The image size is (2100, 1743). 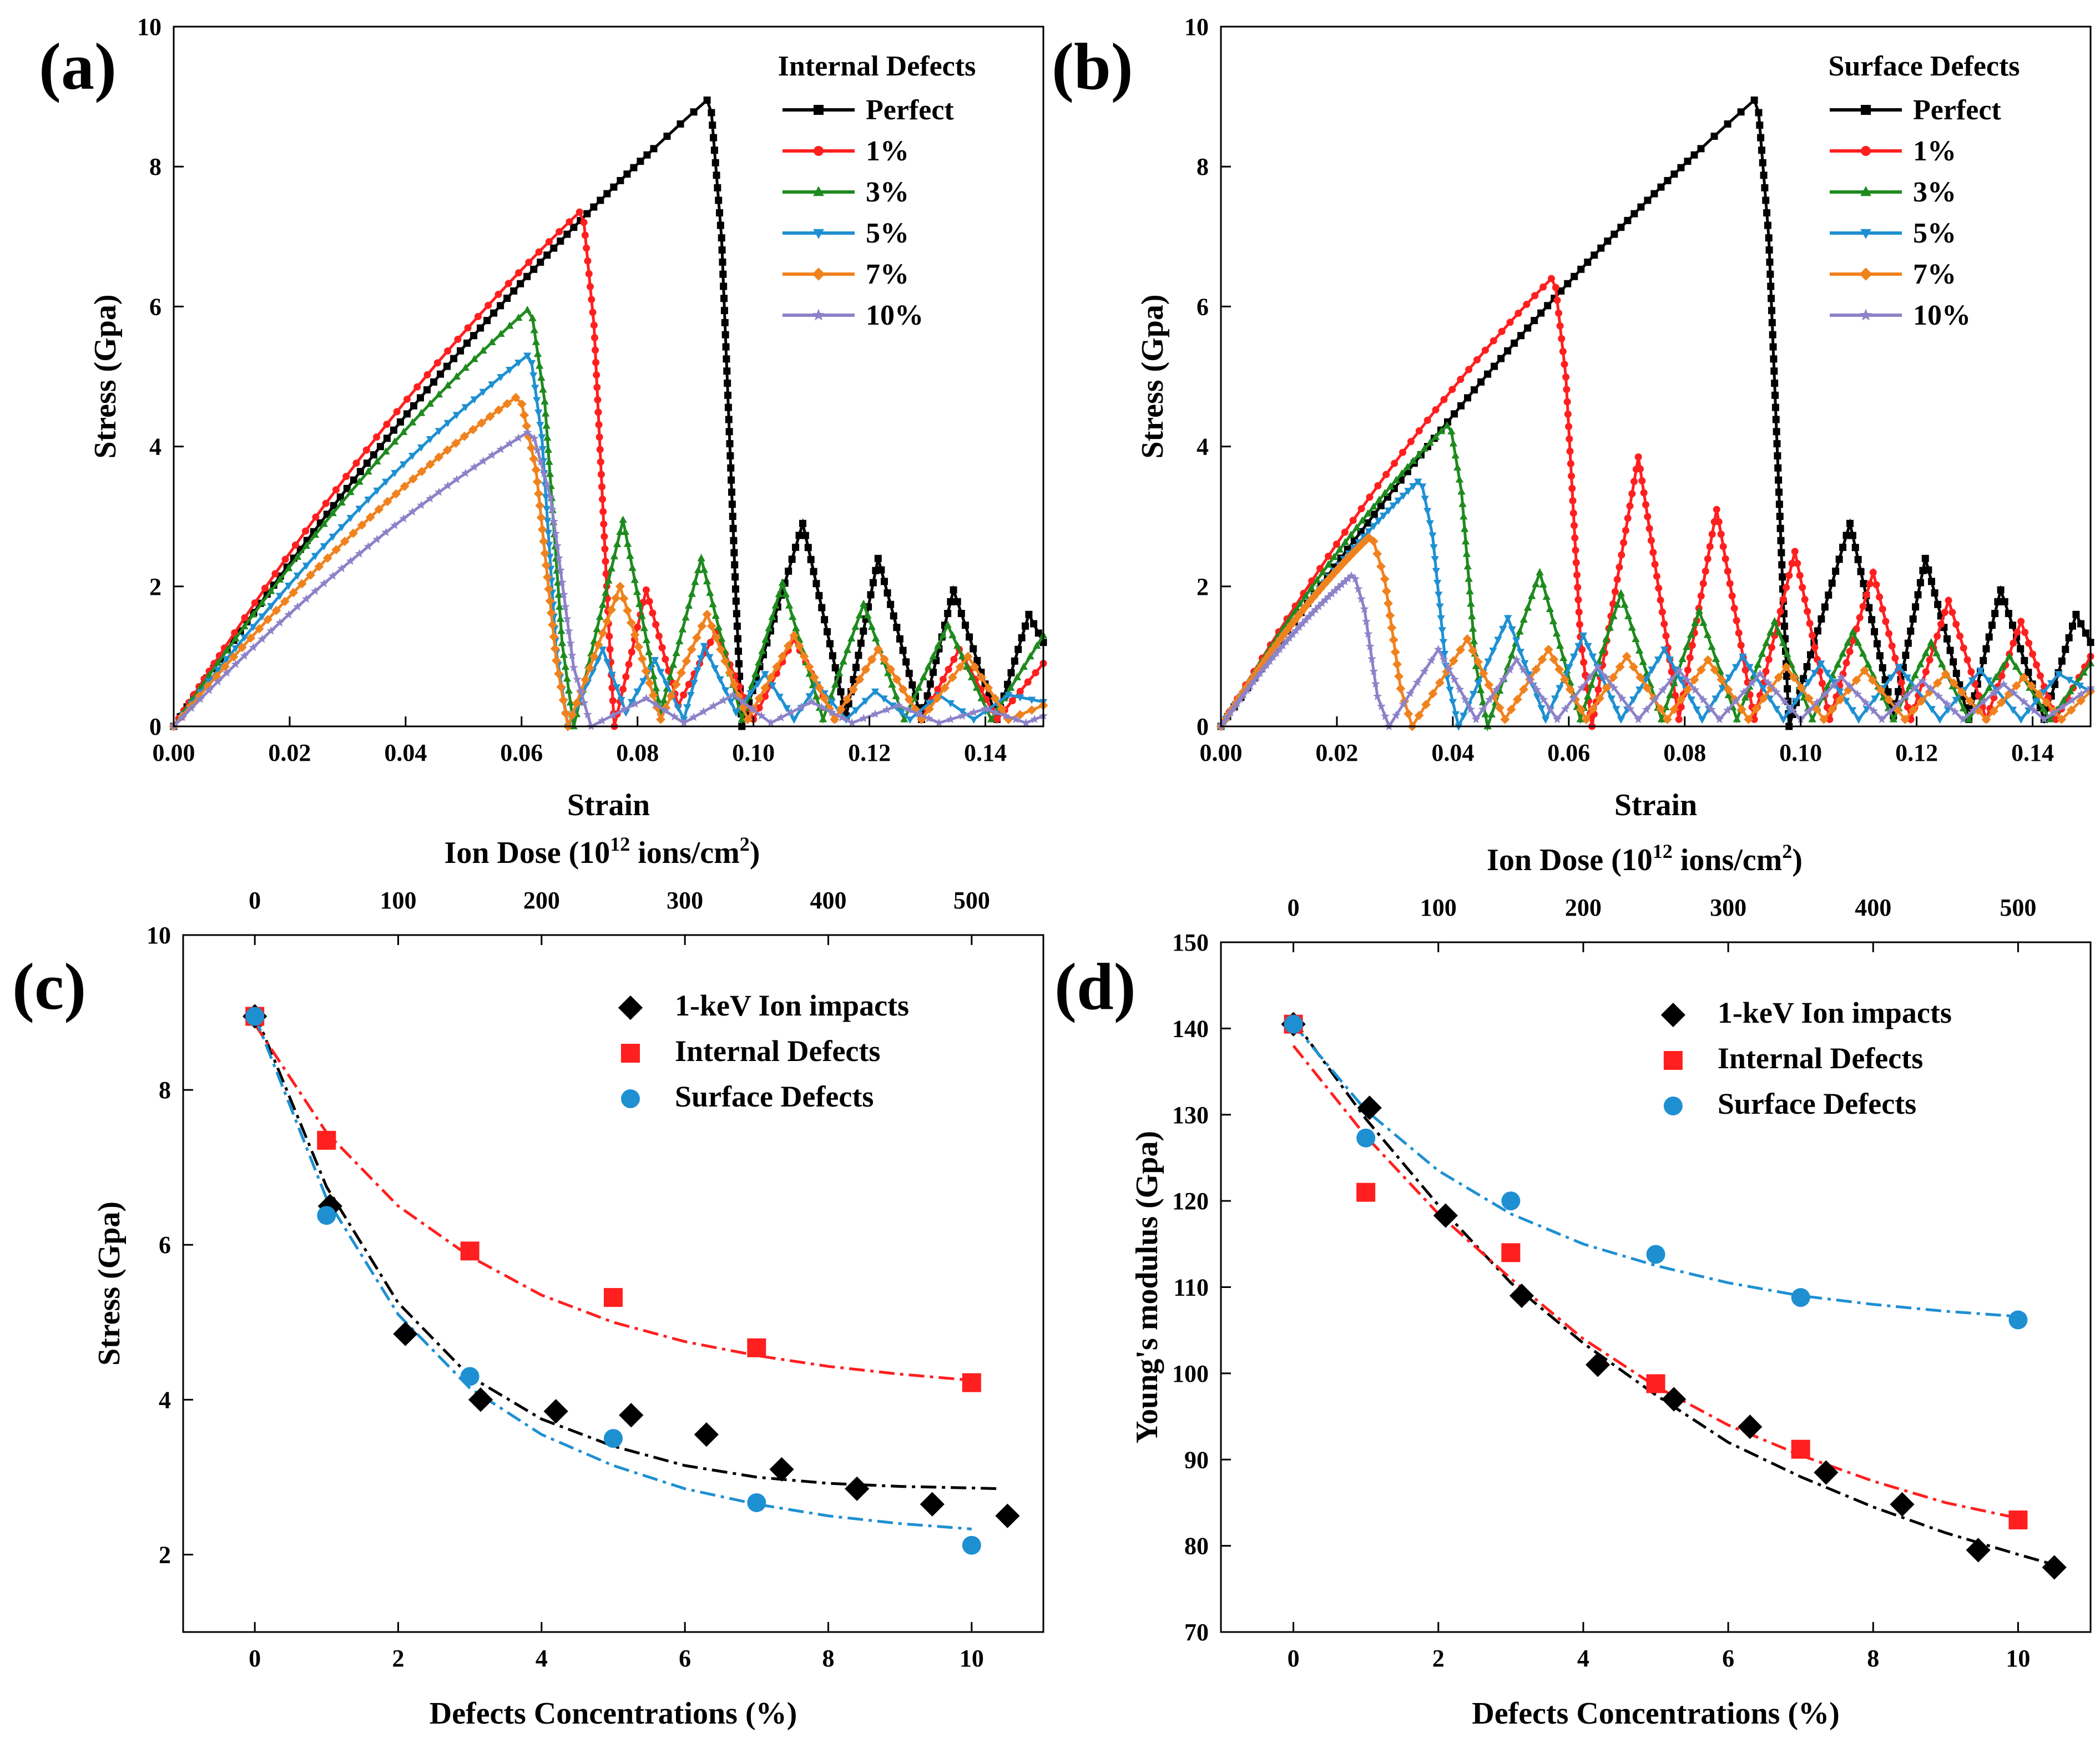 I want to click on x-tick-label: 4, so click(x=1583, y=1658).